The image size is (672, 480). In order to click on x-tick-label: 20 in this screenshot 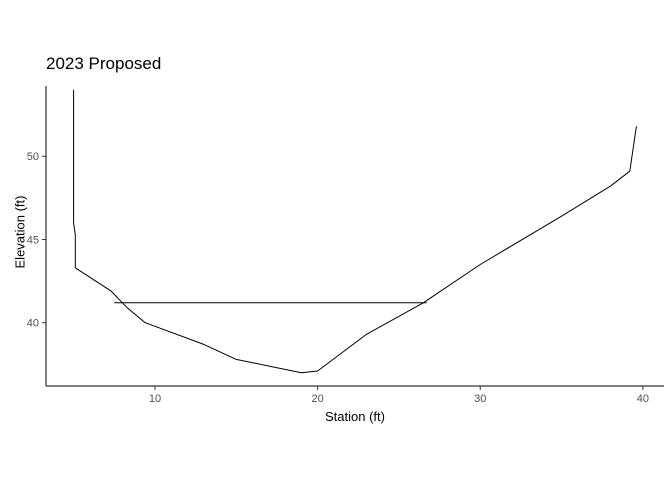, I will do `click(317, 399)`.